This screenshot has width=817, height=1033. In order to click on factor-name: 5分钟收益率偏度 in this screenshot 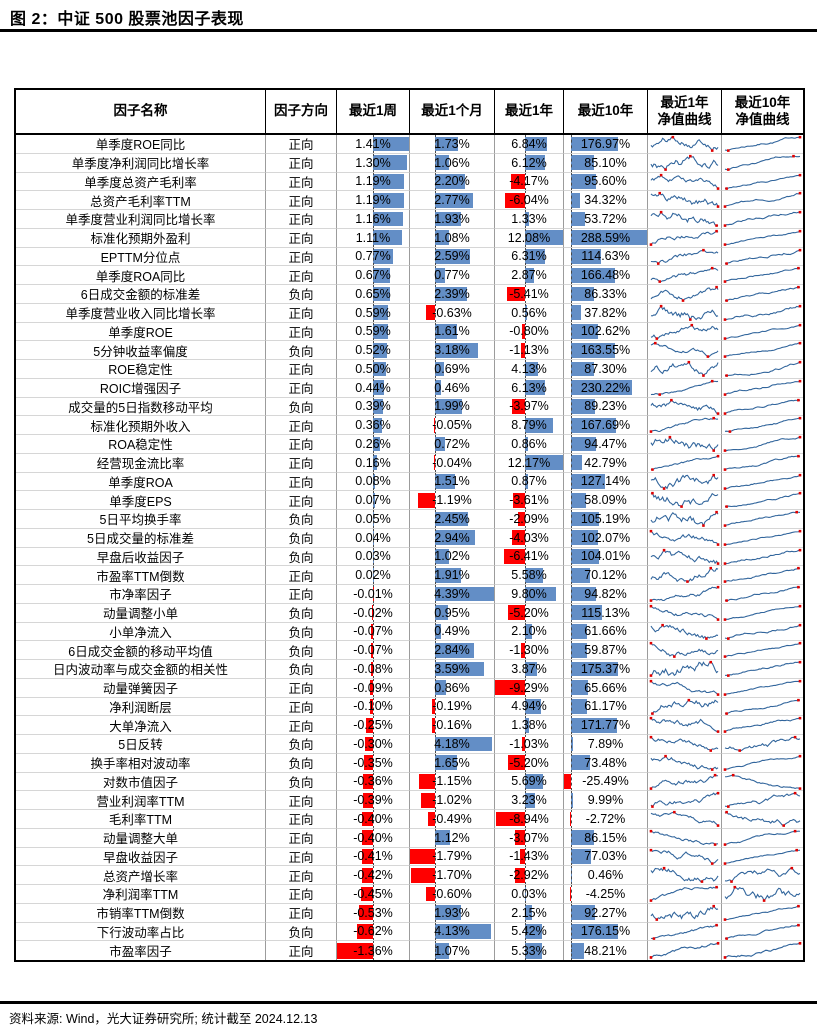, I will do `click(140, 351)`.